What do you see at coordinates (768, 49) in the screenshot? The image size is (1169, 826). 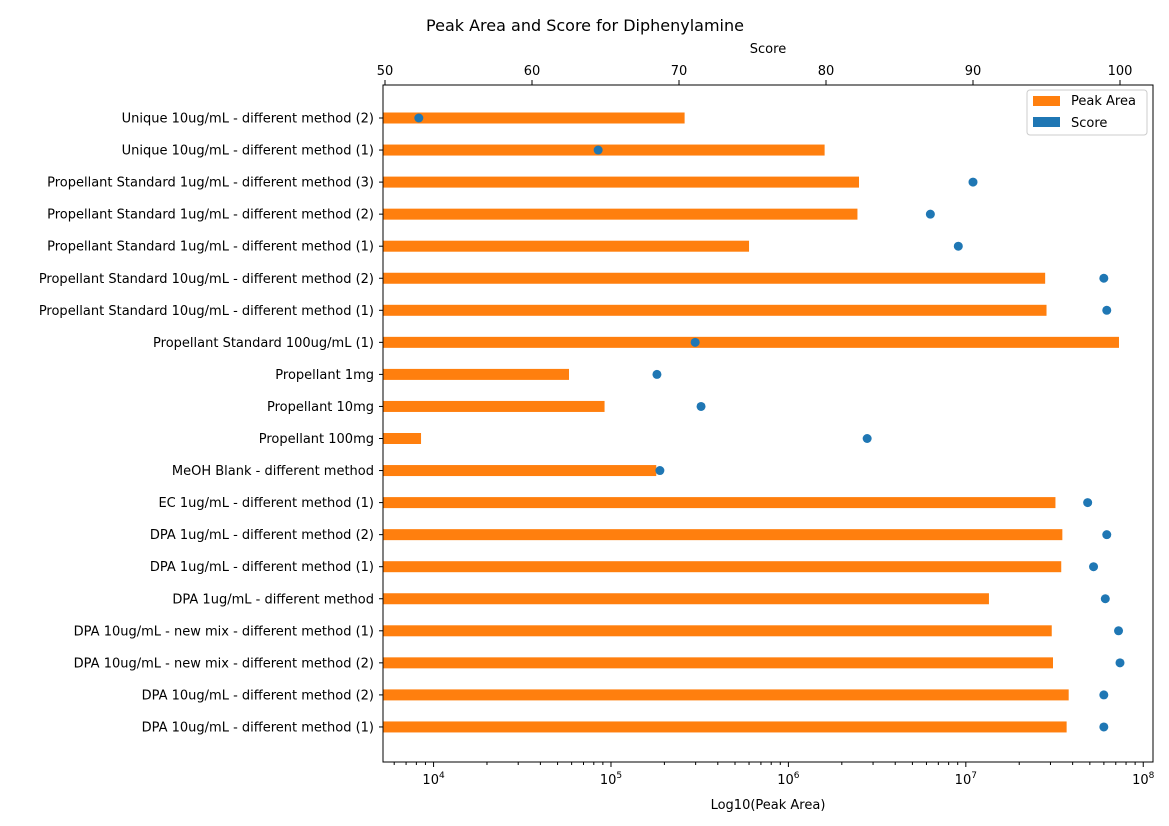 I see `top-axis-label: Score` at bounding box center [768, 49].